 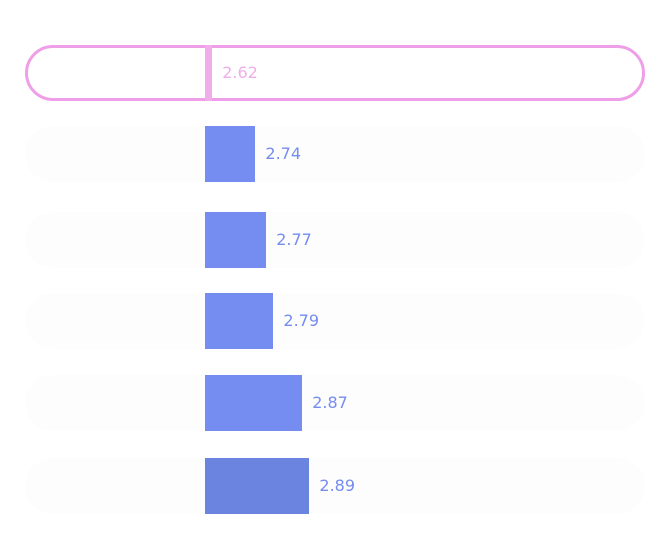 What do you see at coordinates (240, 72) in the screenshot?
I see `value-label: 2.62` at bounding box center [240, 72].